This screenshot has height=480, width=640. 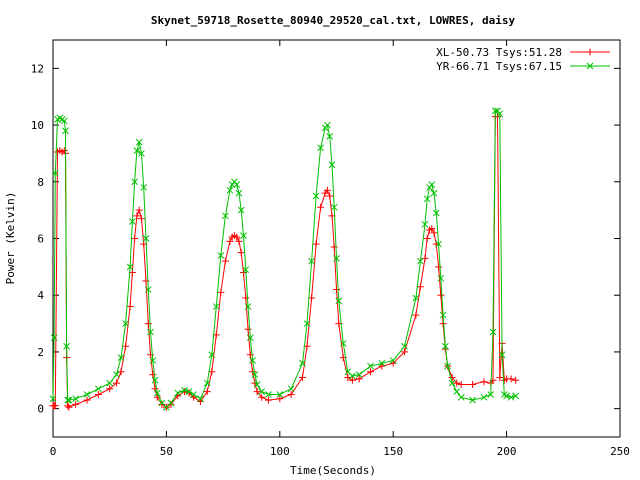 I want to click on y-tick-label: 4, so click(x=40, y=295).